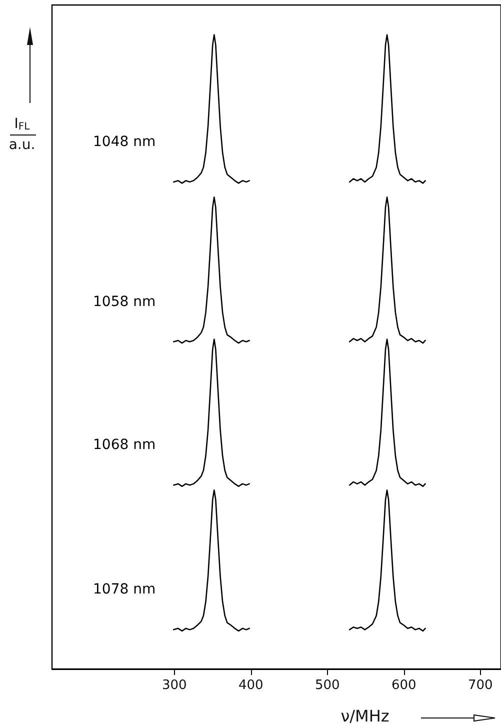  What do you see at coordinates (365, 716) in the screenshot?
I see `x-axis-title: ν/MHz` at bounding box center [365, 716].